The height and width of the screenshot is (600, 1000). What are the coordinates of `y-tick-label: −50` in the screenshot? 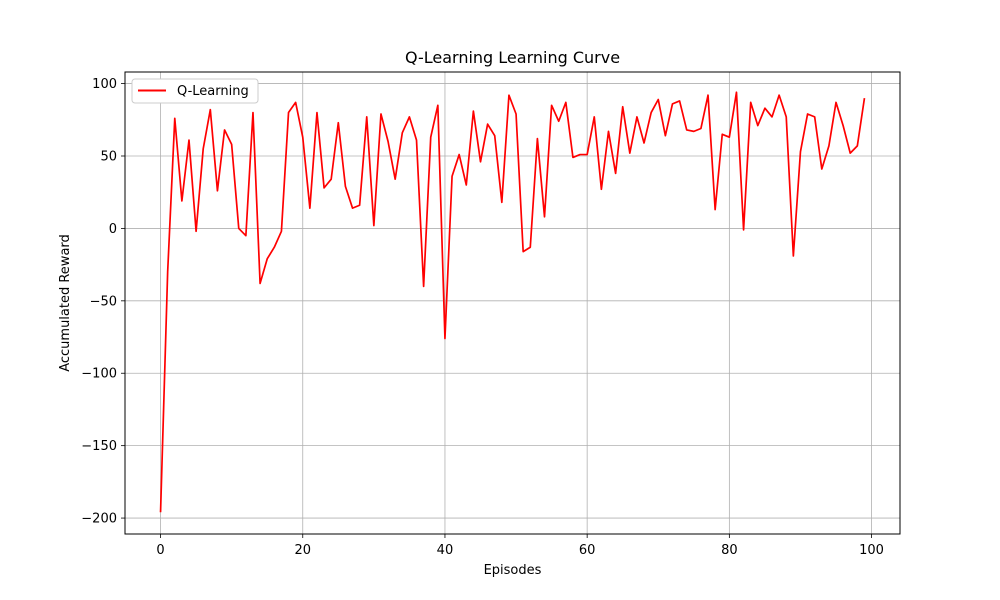 It's located at (103, 301).